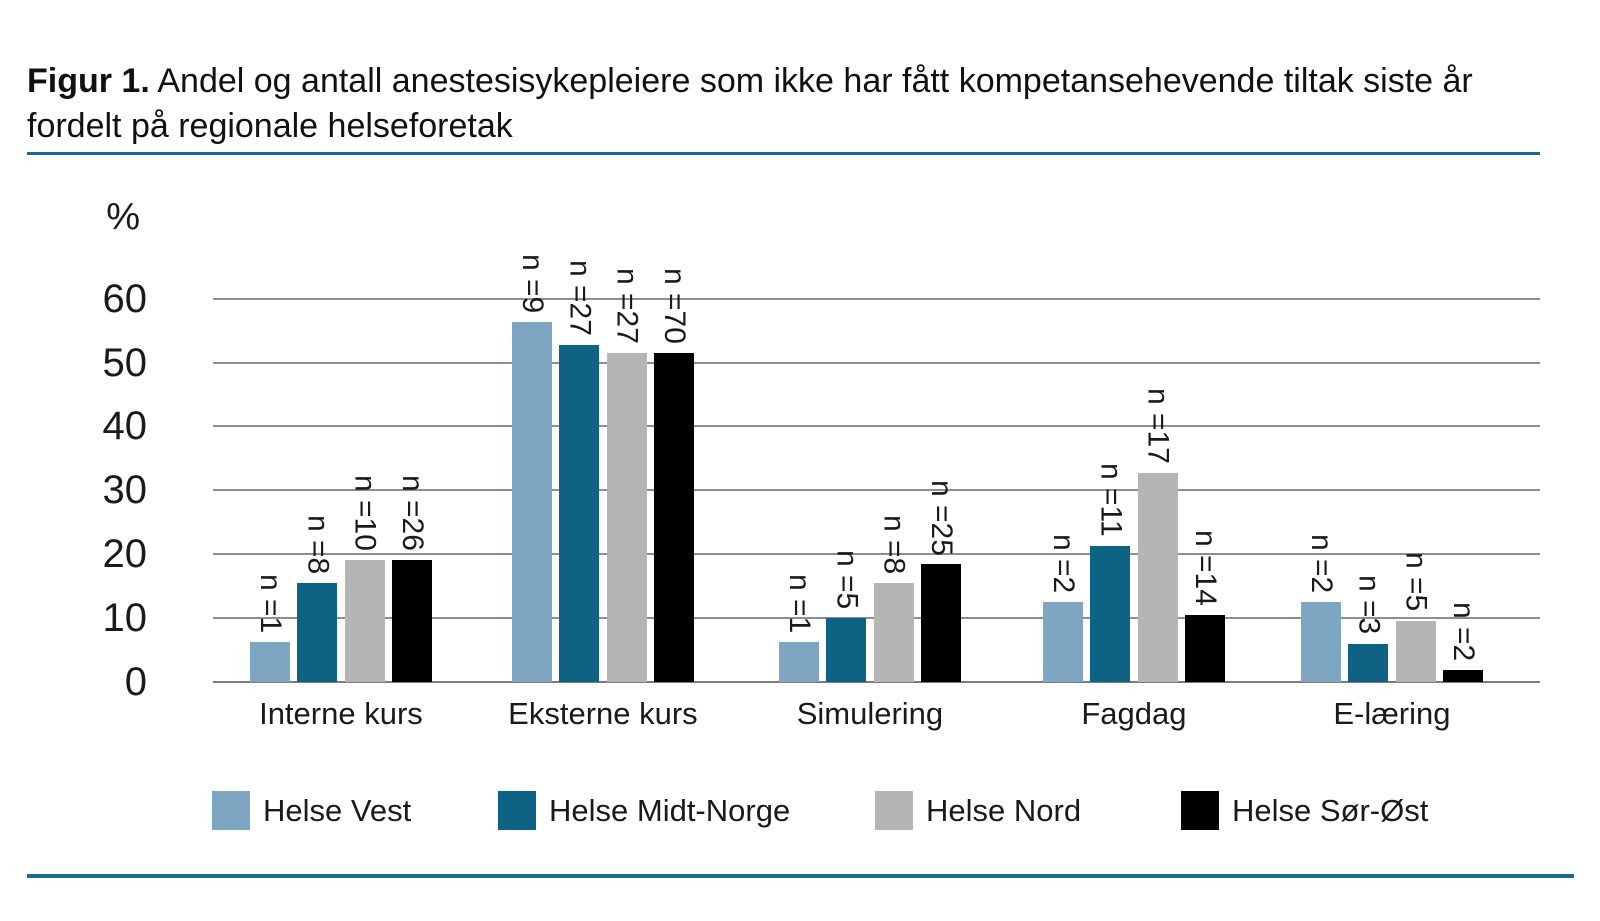  I want to click on bar-n-label: n =9, so click(532, 284).